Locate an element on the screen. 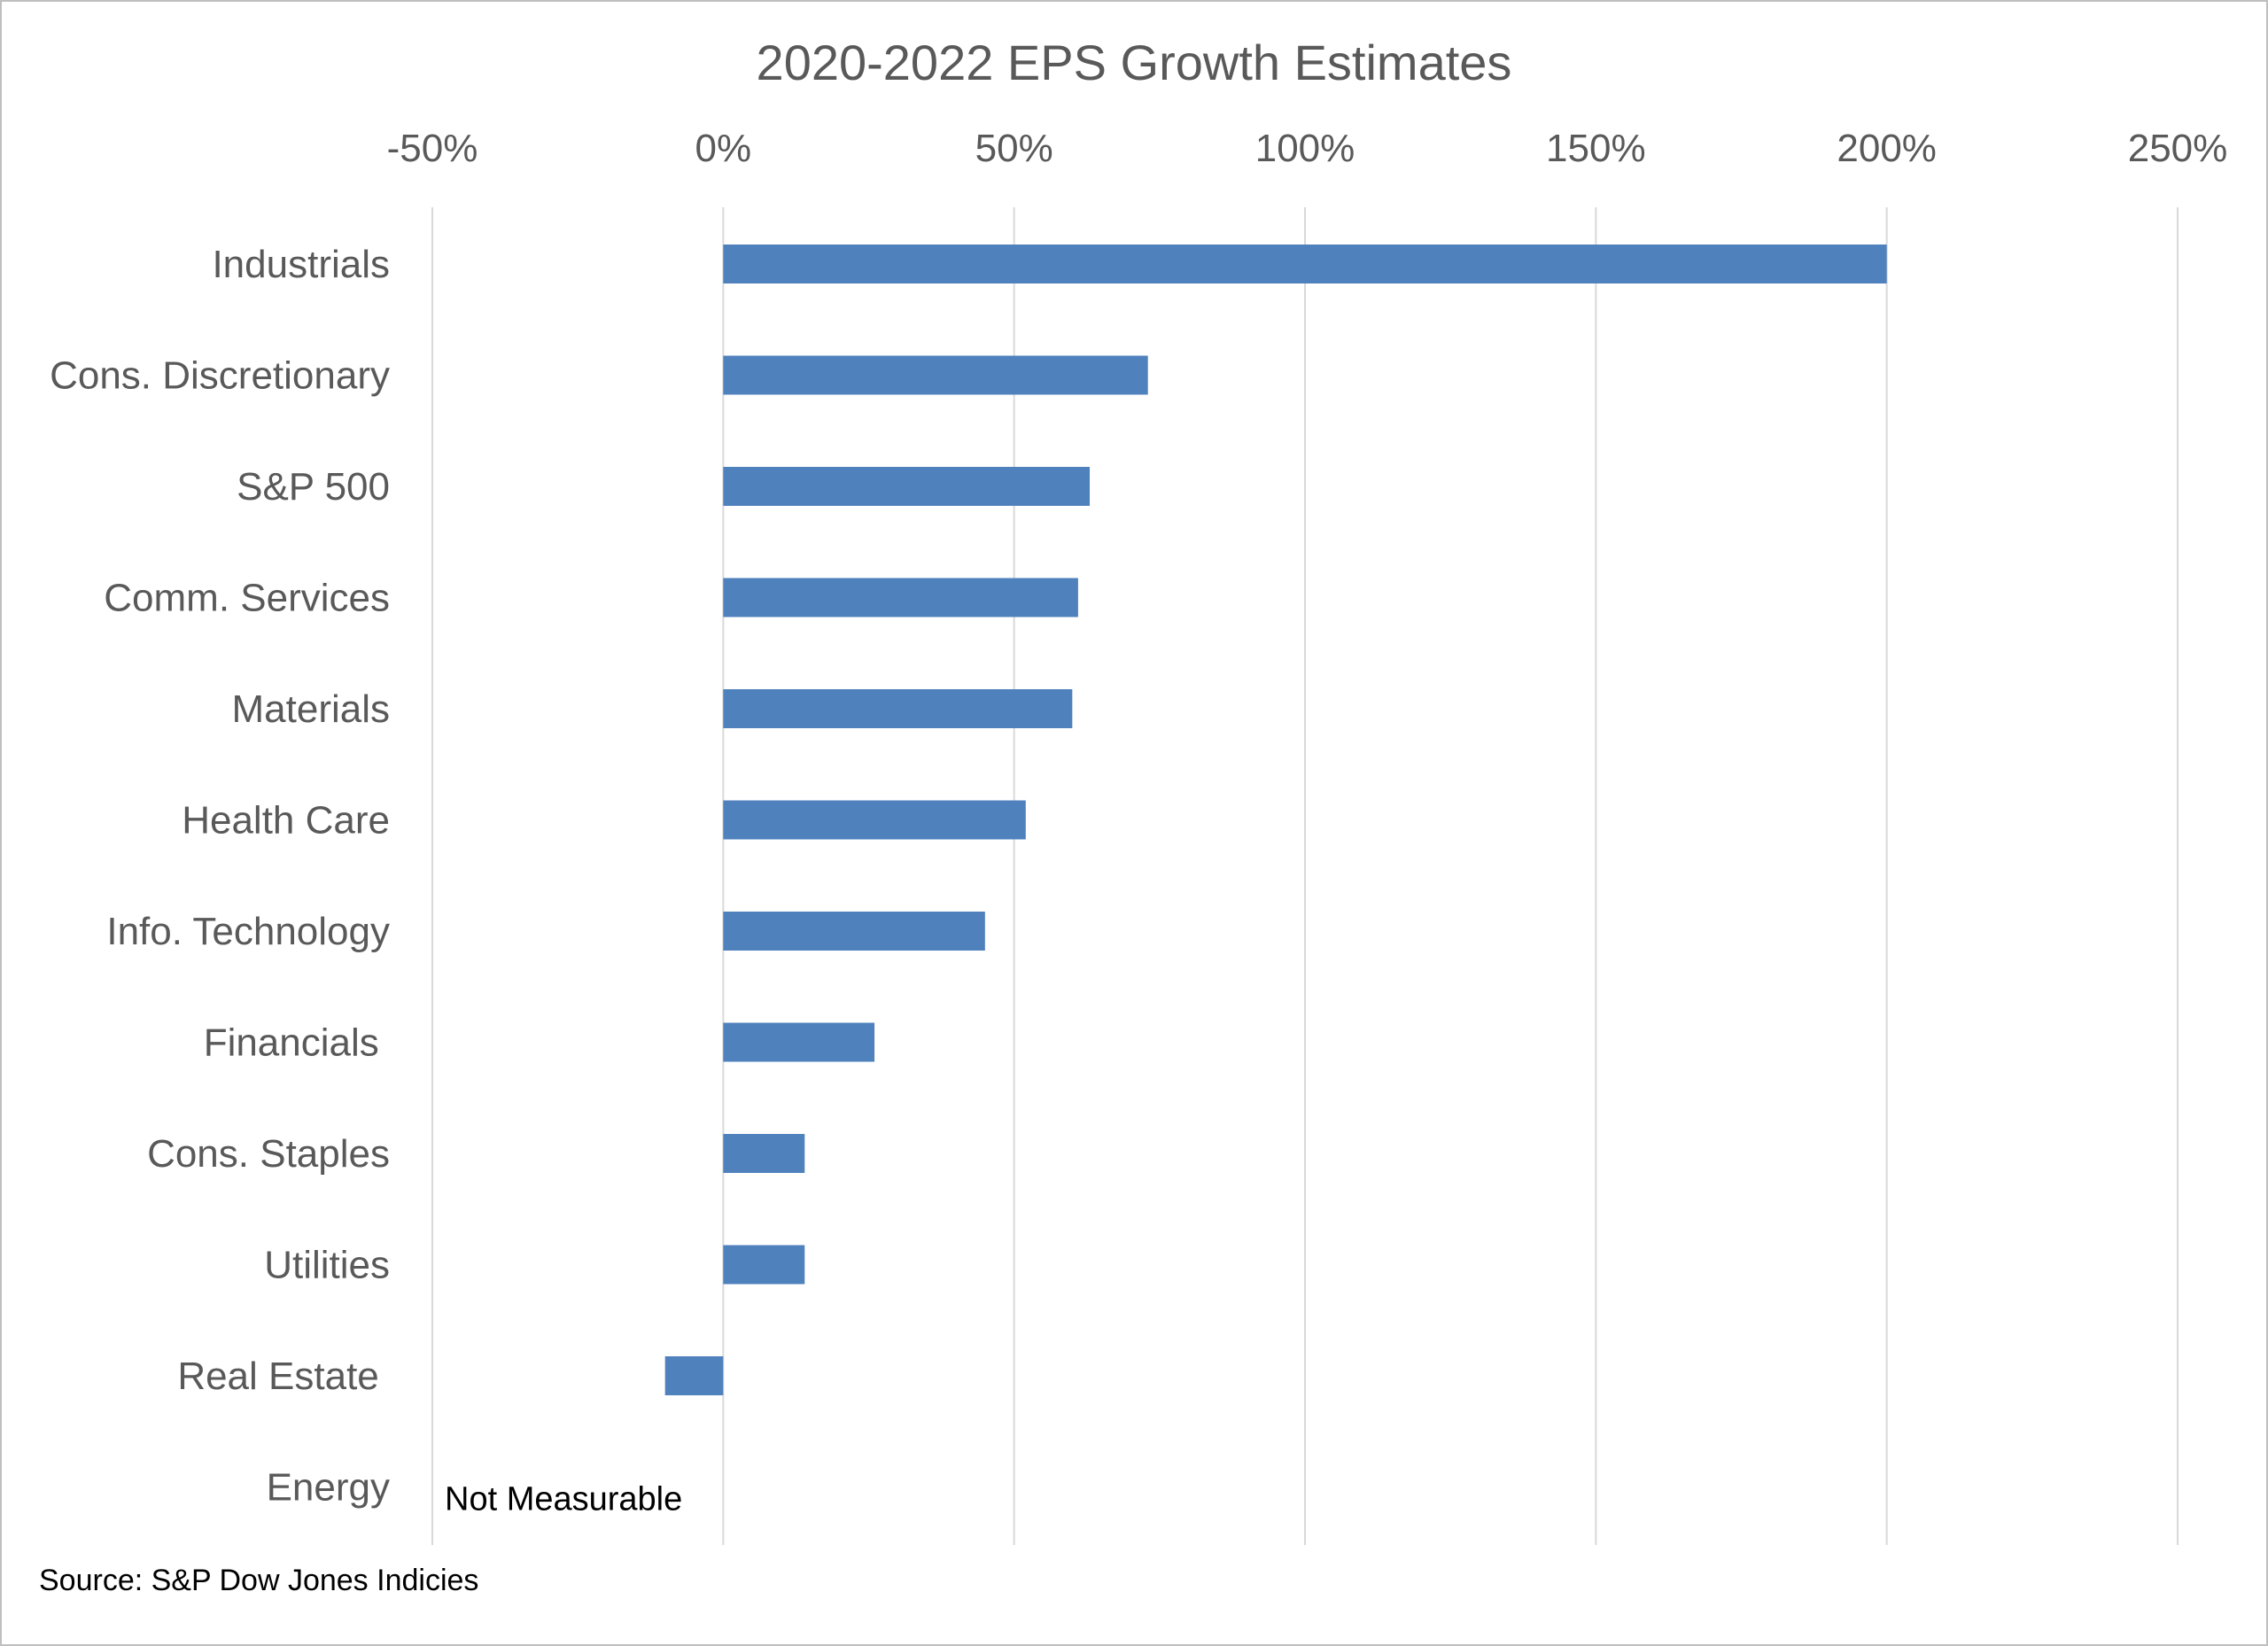  x-tick-label: -50% is located at coordinates (432, 148).